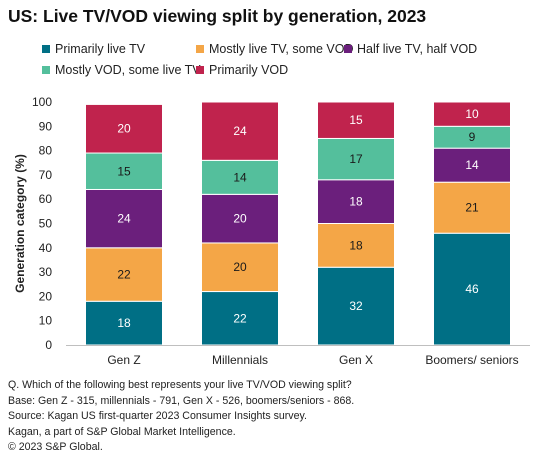 Image resolution: width=535 pixels, height=470 pixels. I want to click on bar-value-label: 17, so click(356, 159).